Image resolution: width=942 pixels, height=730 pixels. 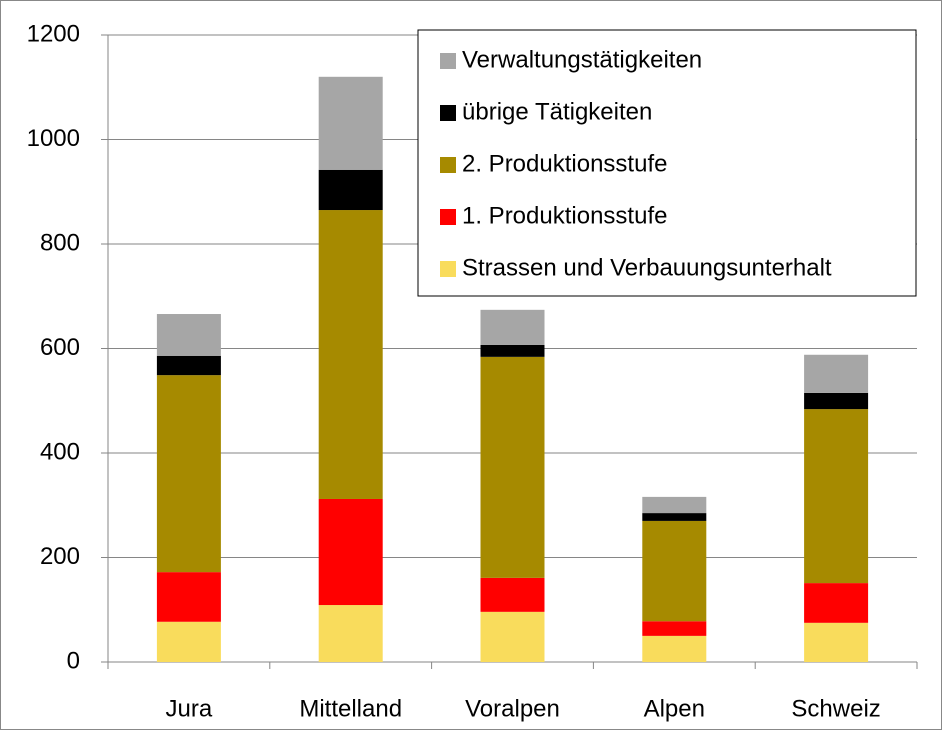 What do you see at coordinates (189, 708) in the screenshot?
I see `x-tick-label: Jura` at bounding box center [189, 708].